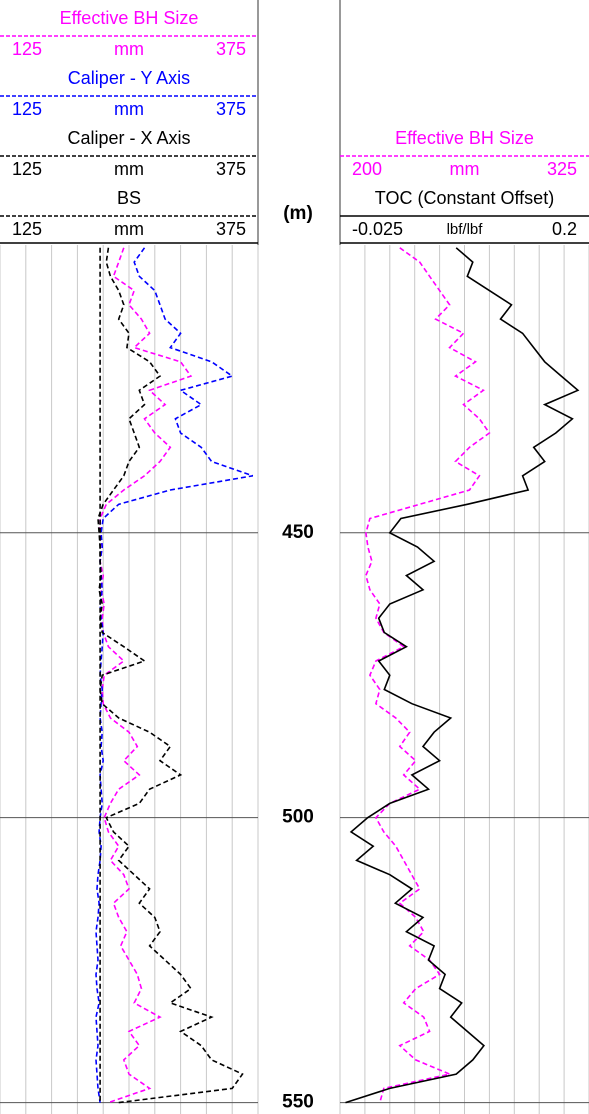  What do you see at coordinates (129, 198) in the screenshot?
I see `curve-name: BS` at bounding box center [129, 198].